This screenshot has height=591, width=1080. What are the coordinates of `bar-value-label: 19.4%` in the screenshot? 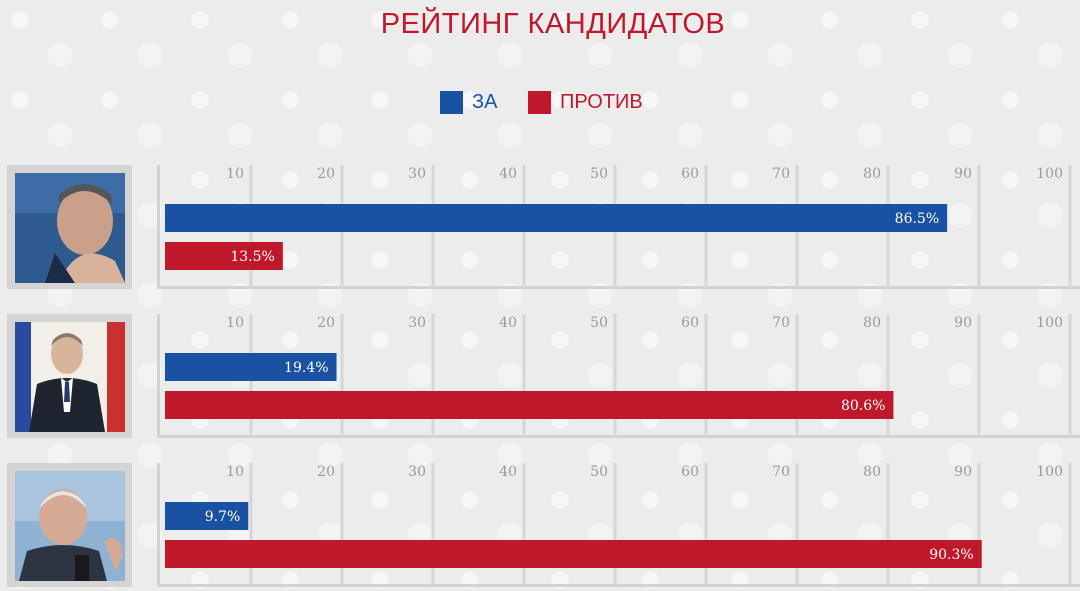 It's located at (306, 368).